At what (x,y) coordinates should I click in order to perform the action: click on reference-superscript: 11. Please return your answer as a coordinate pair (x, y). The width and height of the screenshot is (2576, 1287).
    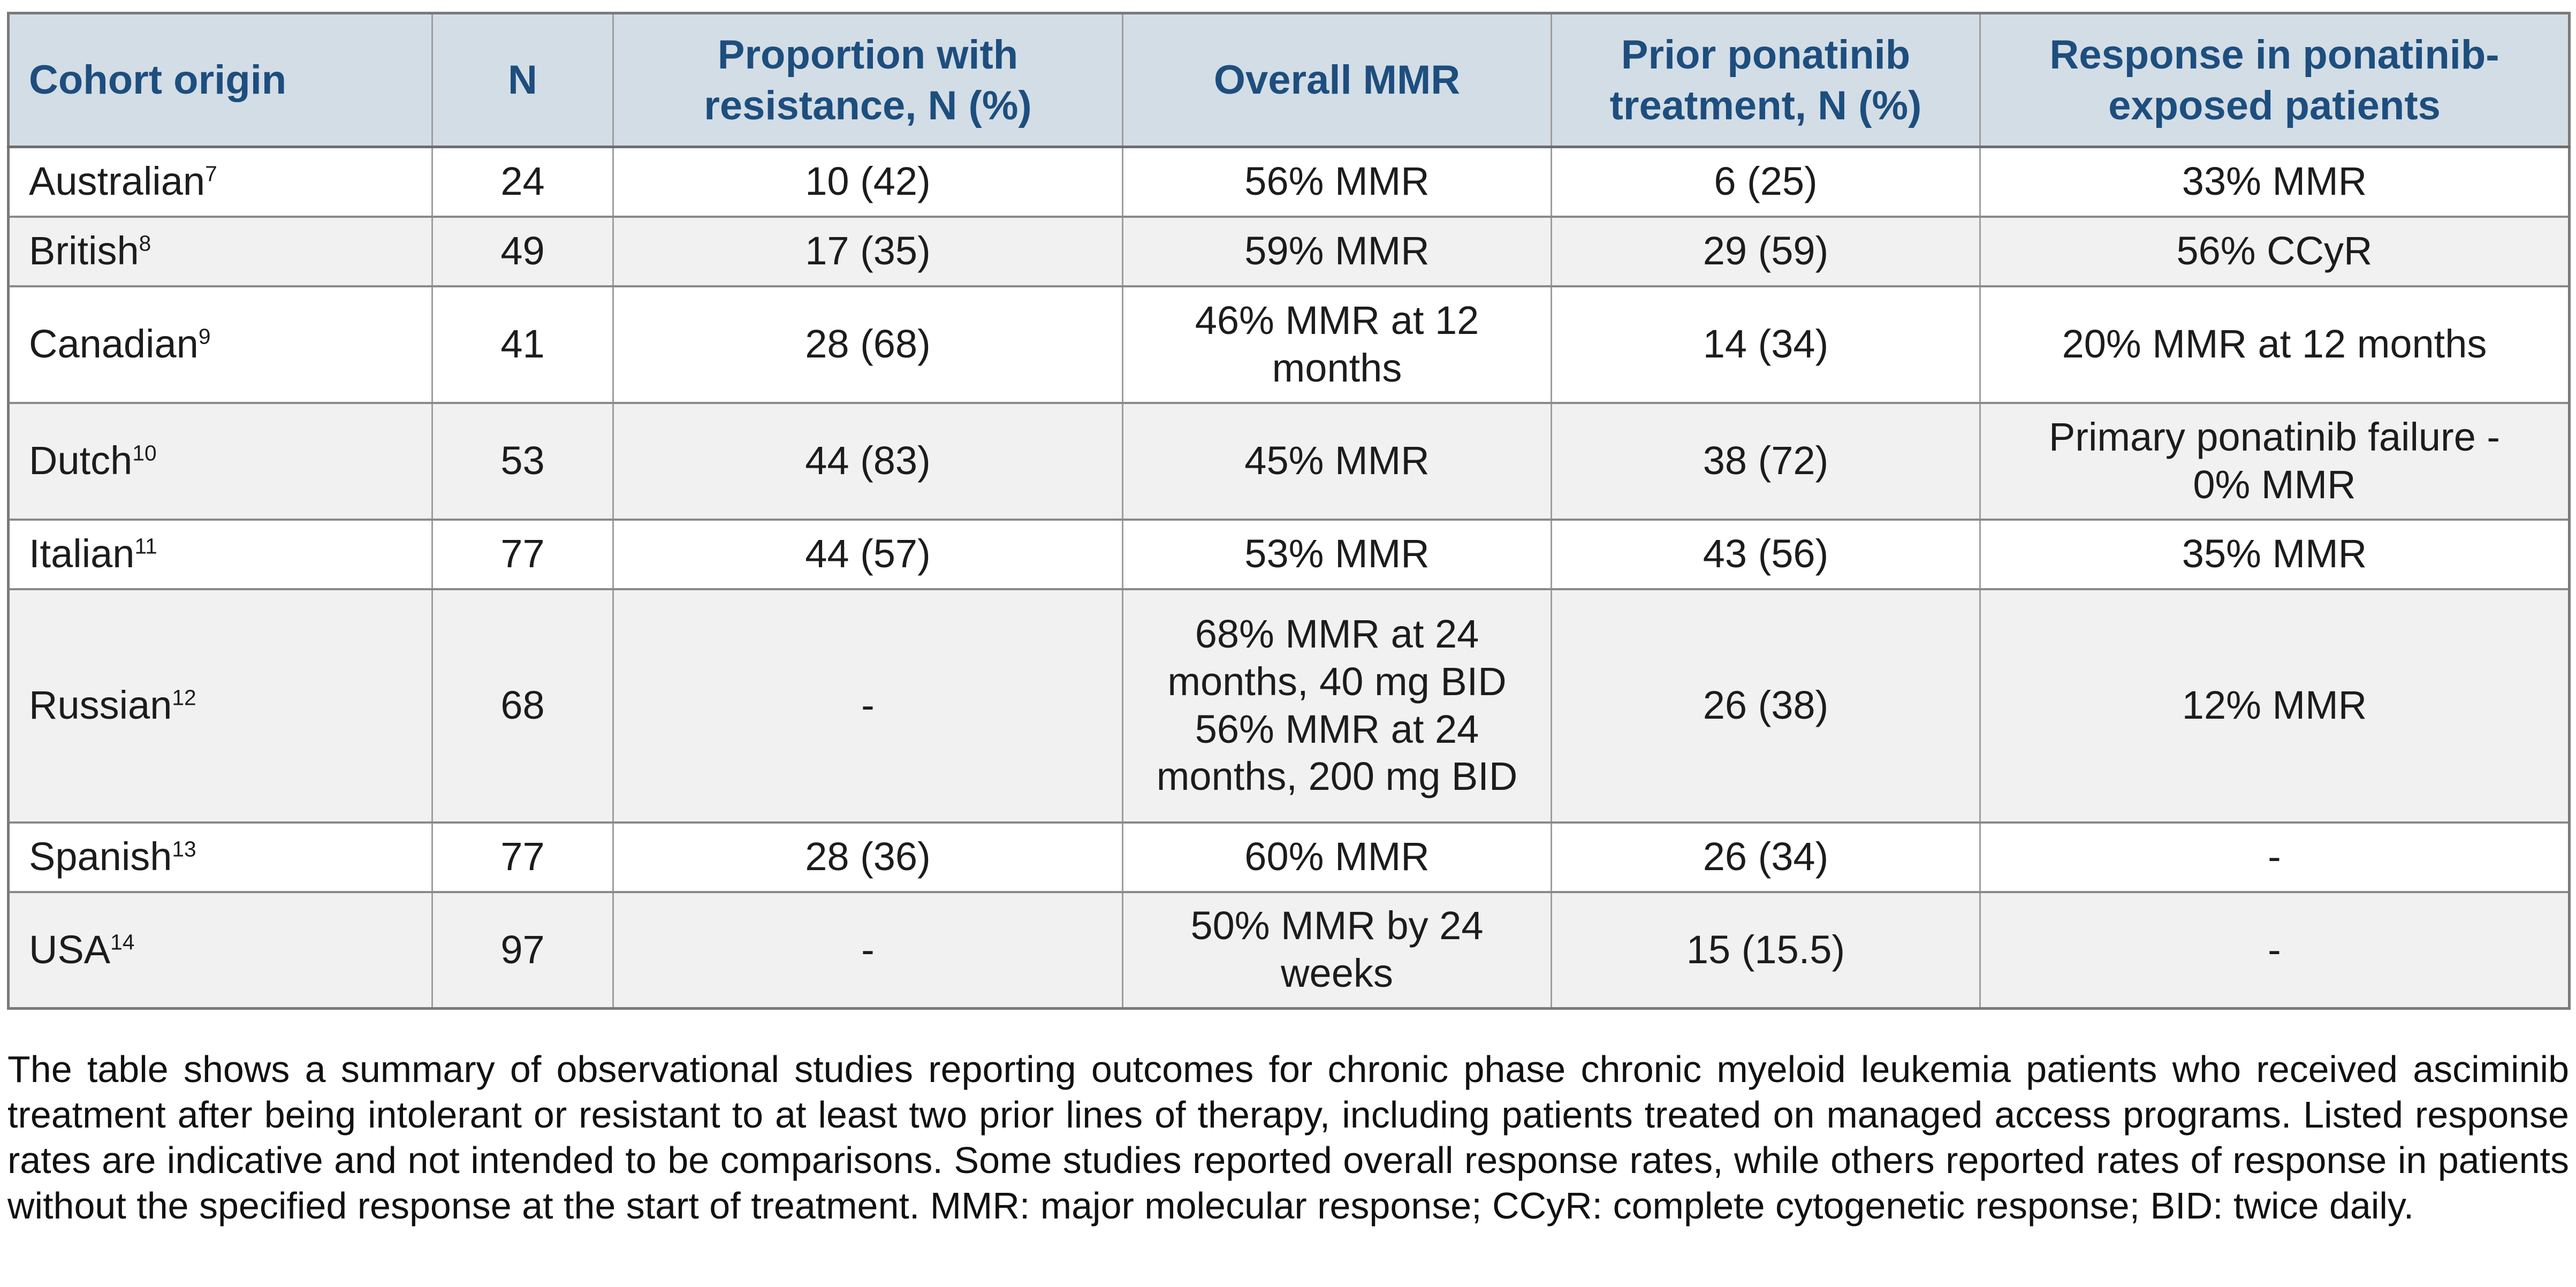
    Looking at the image, I should click on (145, 546).